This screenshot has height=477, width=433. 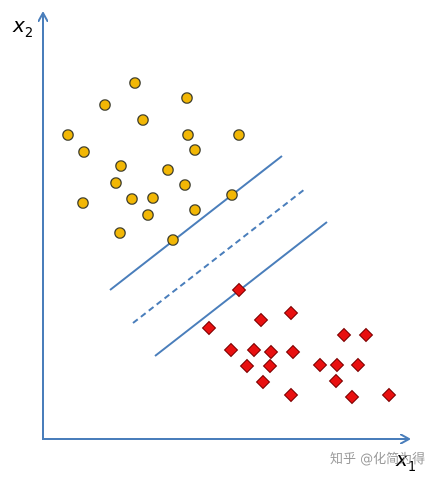 I want to click on class-b-points, so click(x=299, y=343).